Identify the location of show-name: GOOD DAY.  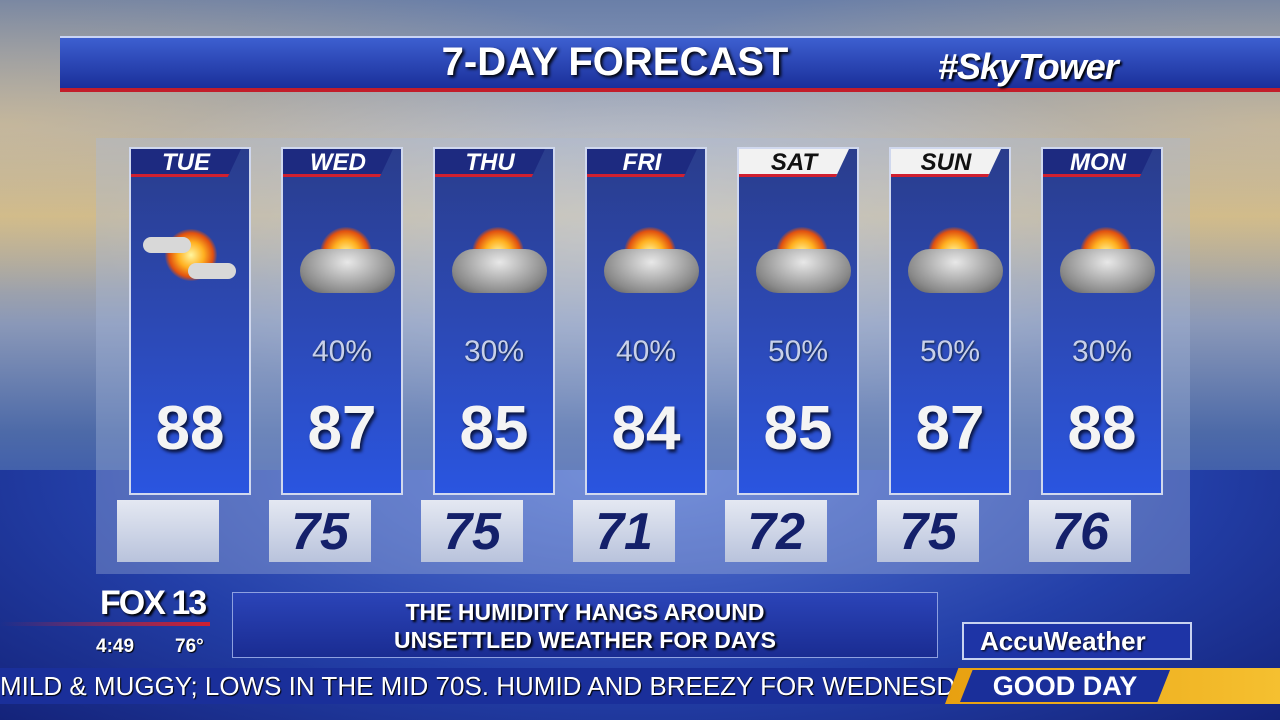
(1065, 686).